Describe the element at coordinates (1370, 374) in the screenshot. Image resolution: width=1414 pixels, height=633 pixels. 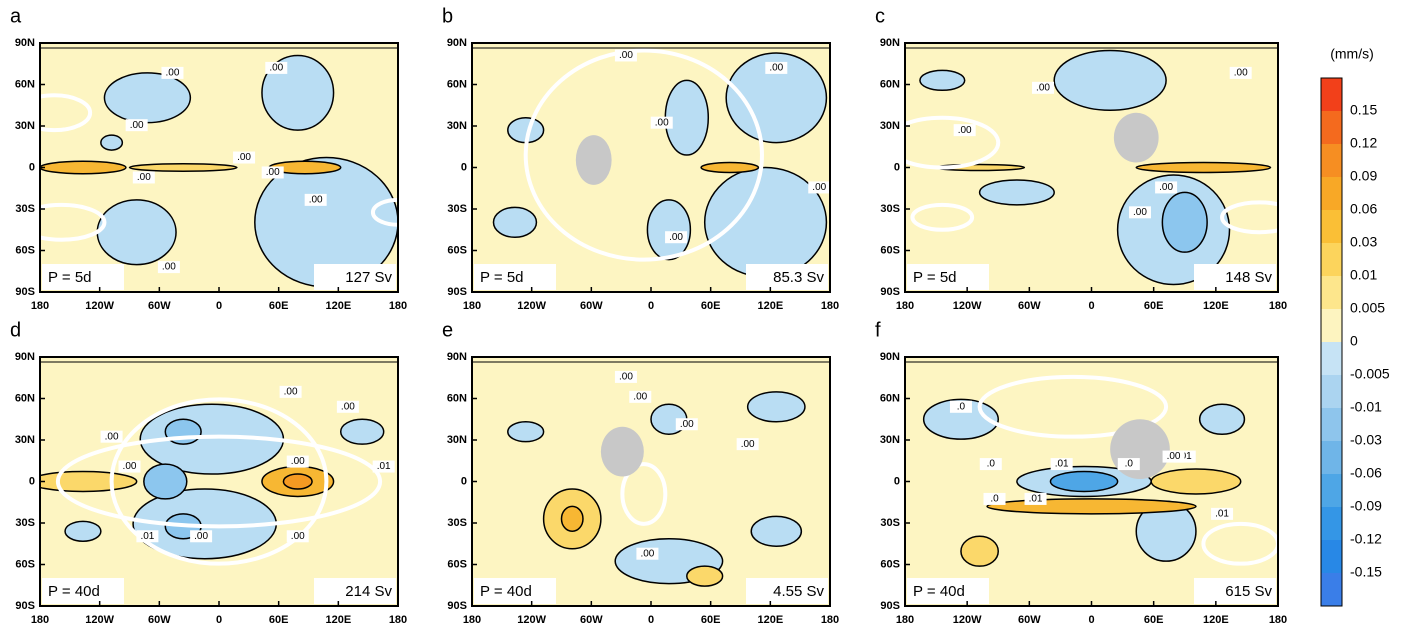
I see `colorbar-label: -0.005` at that location.